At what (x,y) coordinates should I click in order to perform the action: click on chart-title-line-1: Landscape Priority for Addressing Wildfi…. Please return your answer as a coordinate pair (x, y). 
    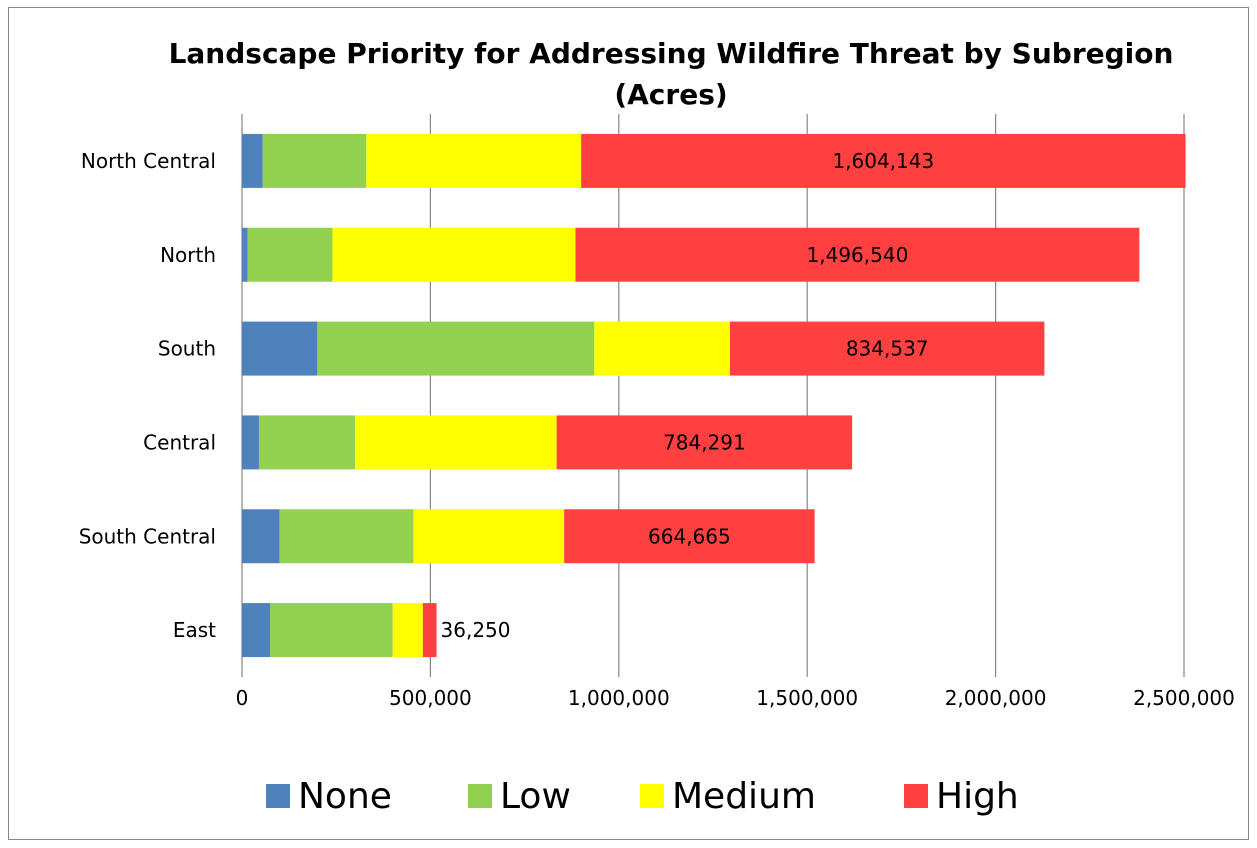
    Looking at the image, I should click on (671, 53).